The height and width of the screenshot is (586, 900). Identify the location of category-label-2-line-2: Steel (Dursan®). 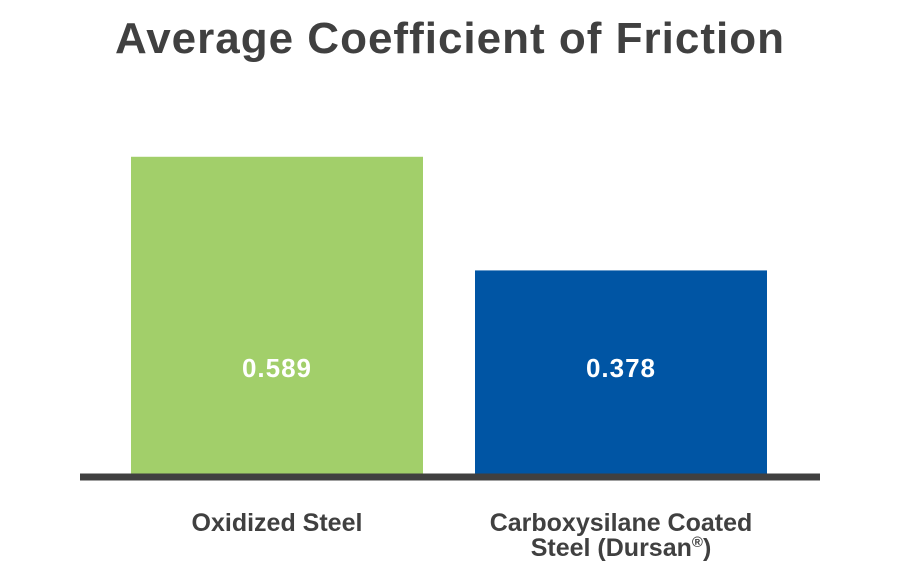
(621, 548).